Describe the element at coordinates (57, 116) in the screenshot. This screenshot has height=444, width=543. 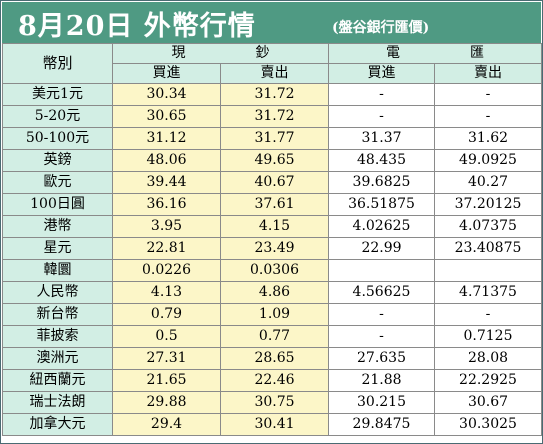
I see `currency-name: 5-20元` at that location.